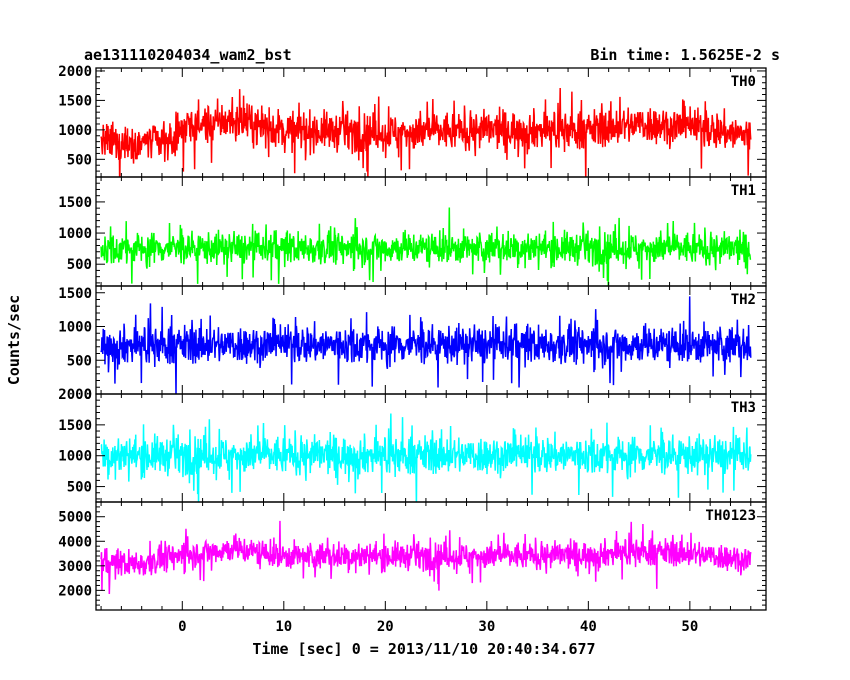 The height and width of the screenshot is (680, 850). Describe the element at coordinates (75, 567) in the screenshot. I see `y-tick-label: 3000` at that location.